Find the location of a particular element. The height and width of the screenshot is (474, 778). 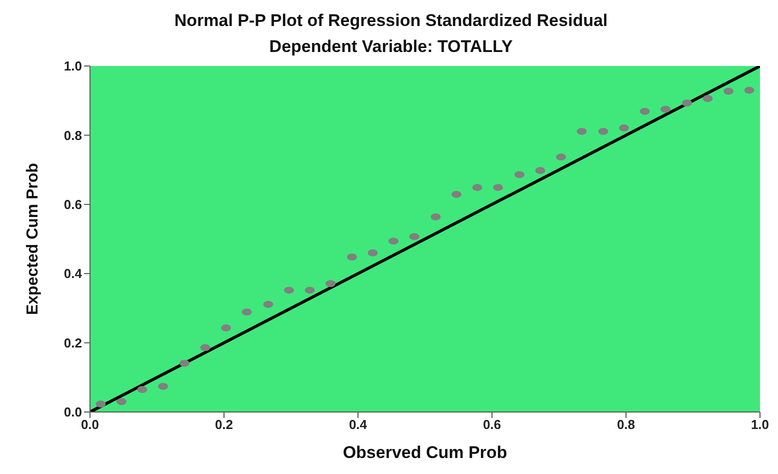

chart-title: Normal P-P Plot of Regression Standardized Residual is located at coordinates (391, 21).